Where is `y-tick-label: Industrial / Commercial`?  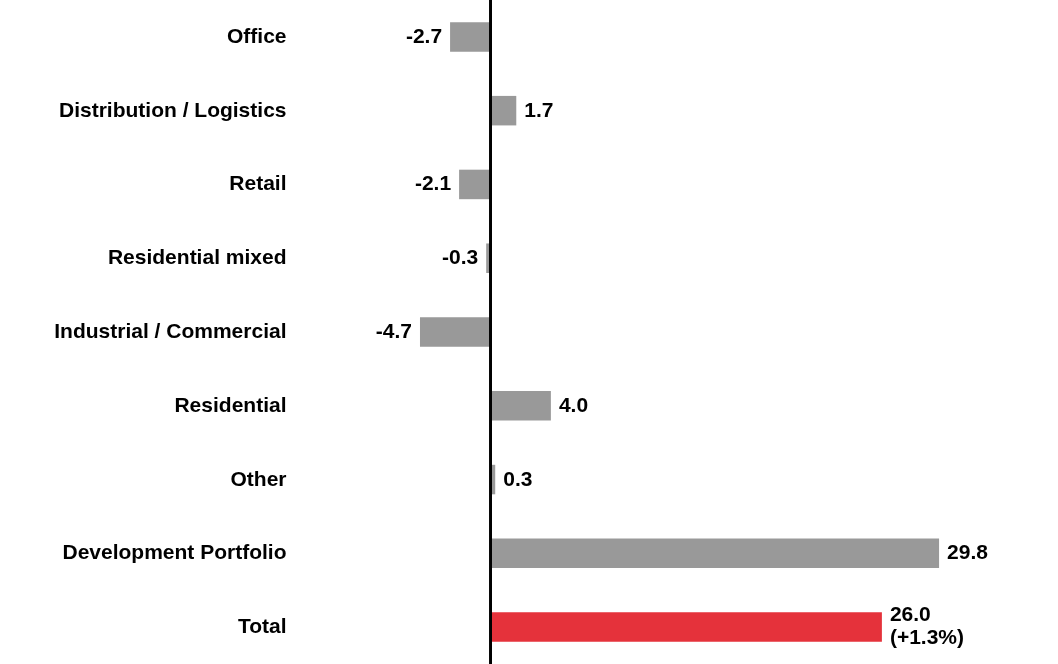 y-tick-label: Industrial / Commercial is located at coordinates (170, 330).